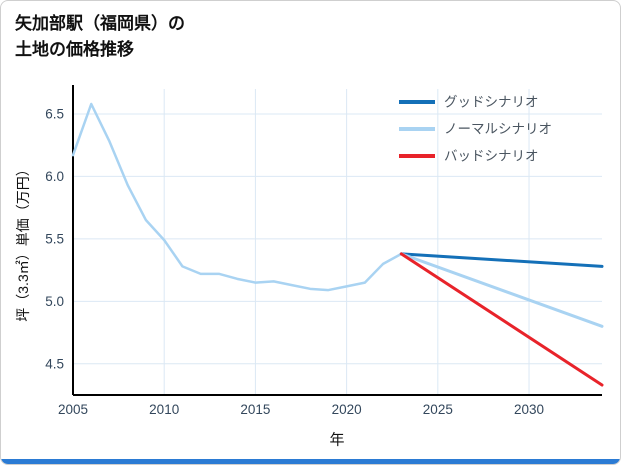 The image size is (621, 465). What do you see at coordinates (347, 409) in the screenshot?
I see `x-tick-label: 2020` at bounding box center [347, 409].